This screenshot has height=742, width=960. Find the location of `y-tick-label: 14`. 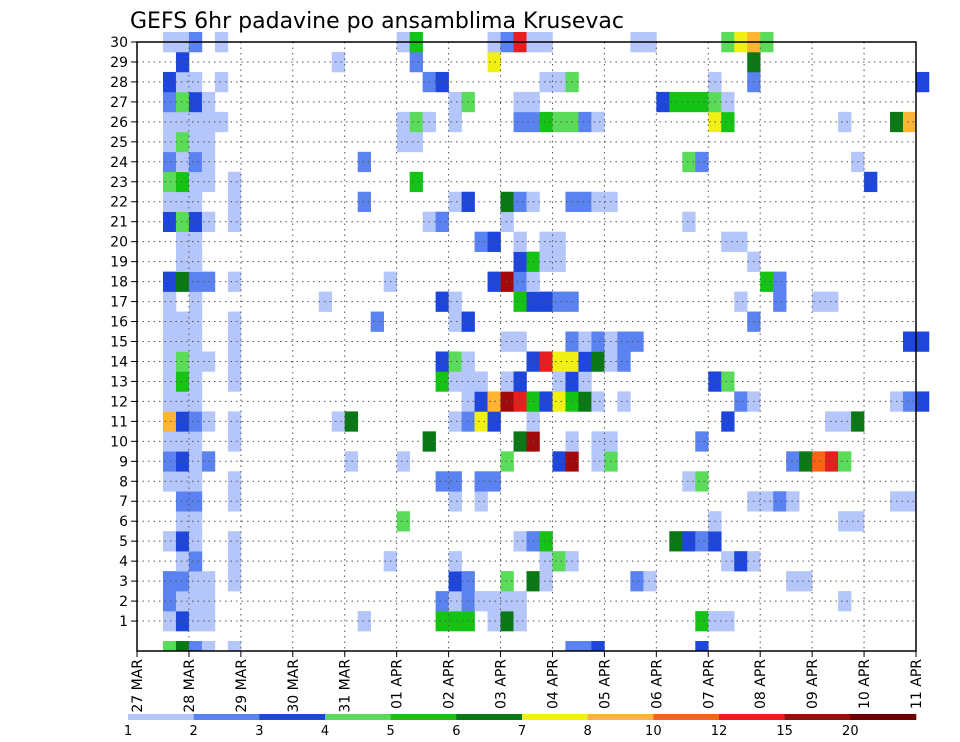

y-tick-label: 14 is located at coordinates (119, 362).